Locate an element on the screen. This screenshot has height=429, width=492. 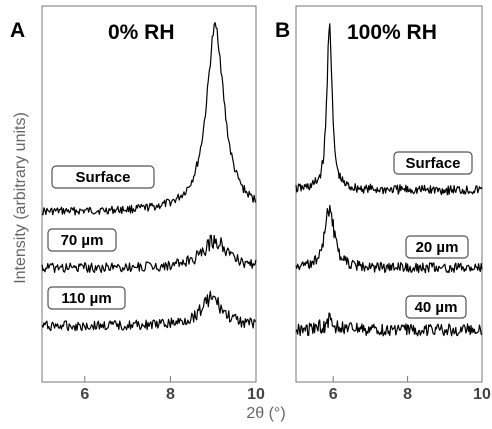
panel-letter-b: B is located at coordinates (282, 30).